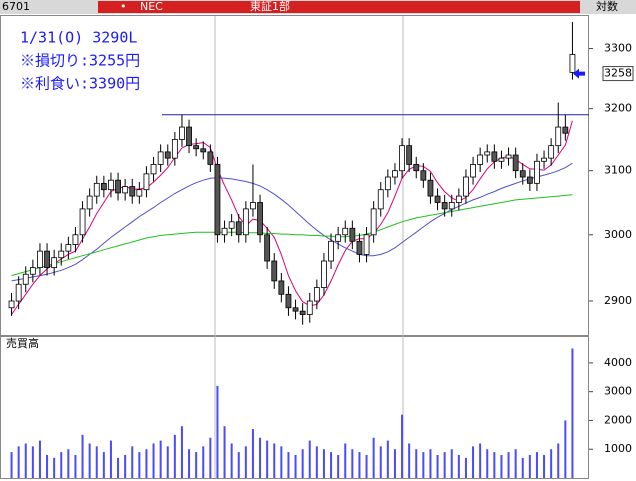 Image resolution: width=636 pixels, height=481 pixels. What do you see at coordinates (618, 300) in the screenshot?
I see `y-tick-label: 2900` at bounding box center [618, 300].